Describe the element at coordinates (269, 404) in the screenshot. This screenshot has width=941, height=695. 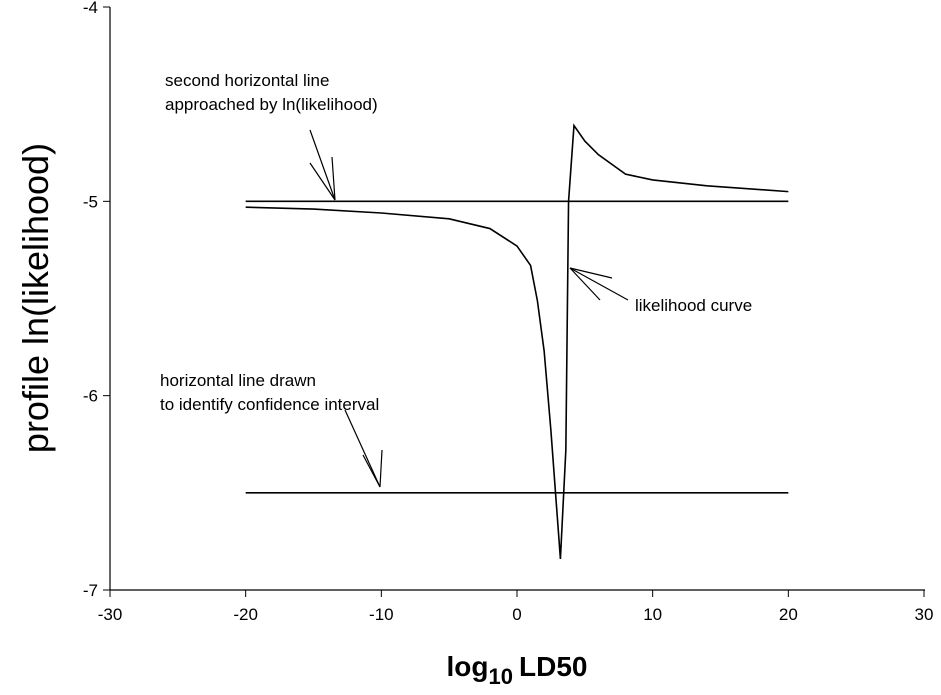
I see `annotation: to identify confidence interval` at that location.